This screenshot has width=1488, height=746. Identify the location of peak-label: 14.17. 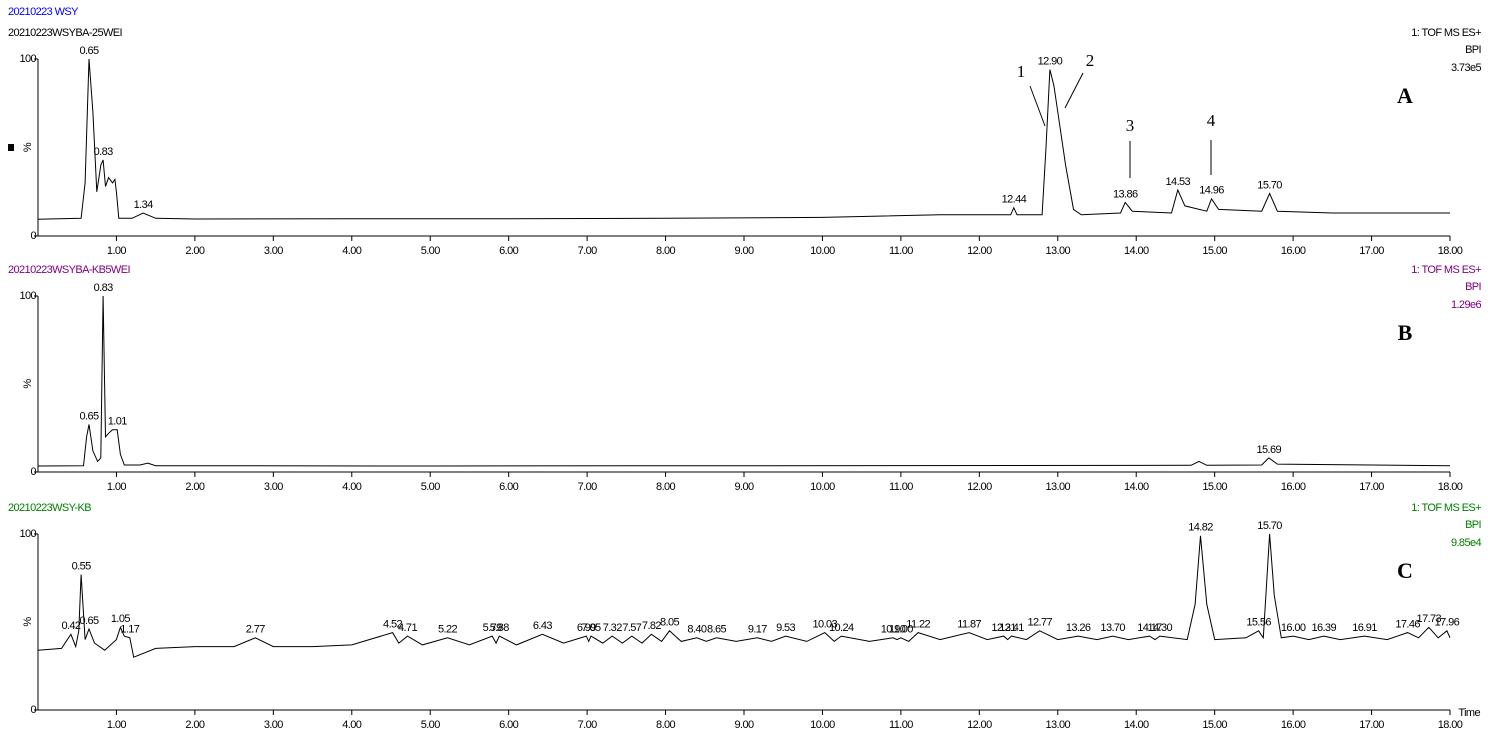
(1149, 628).